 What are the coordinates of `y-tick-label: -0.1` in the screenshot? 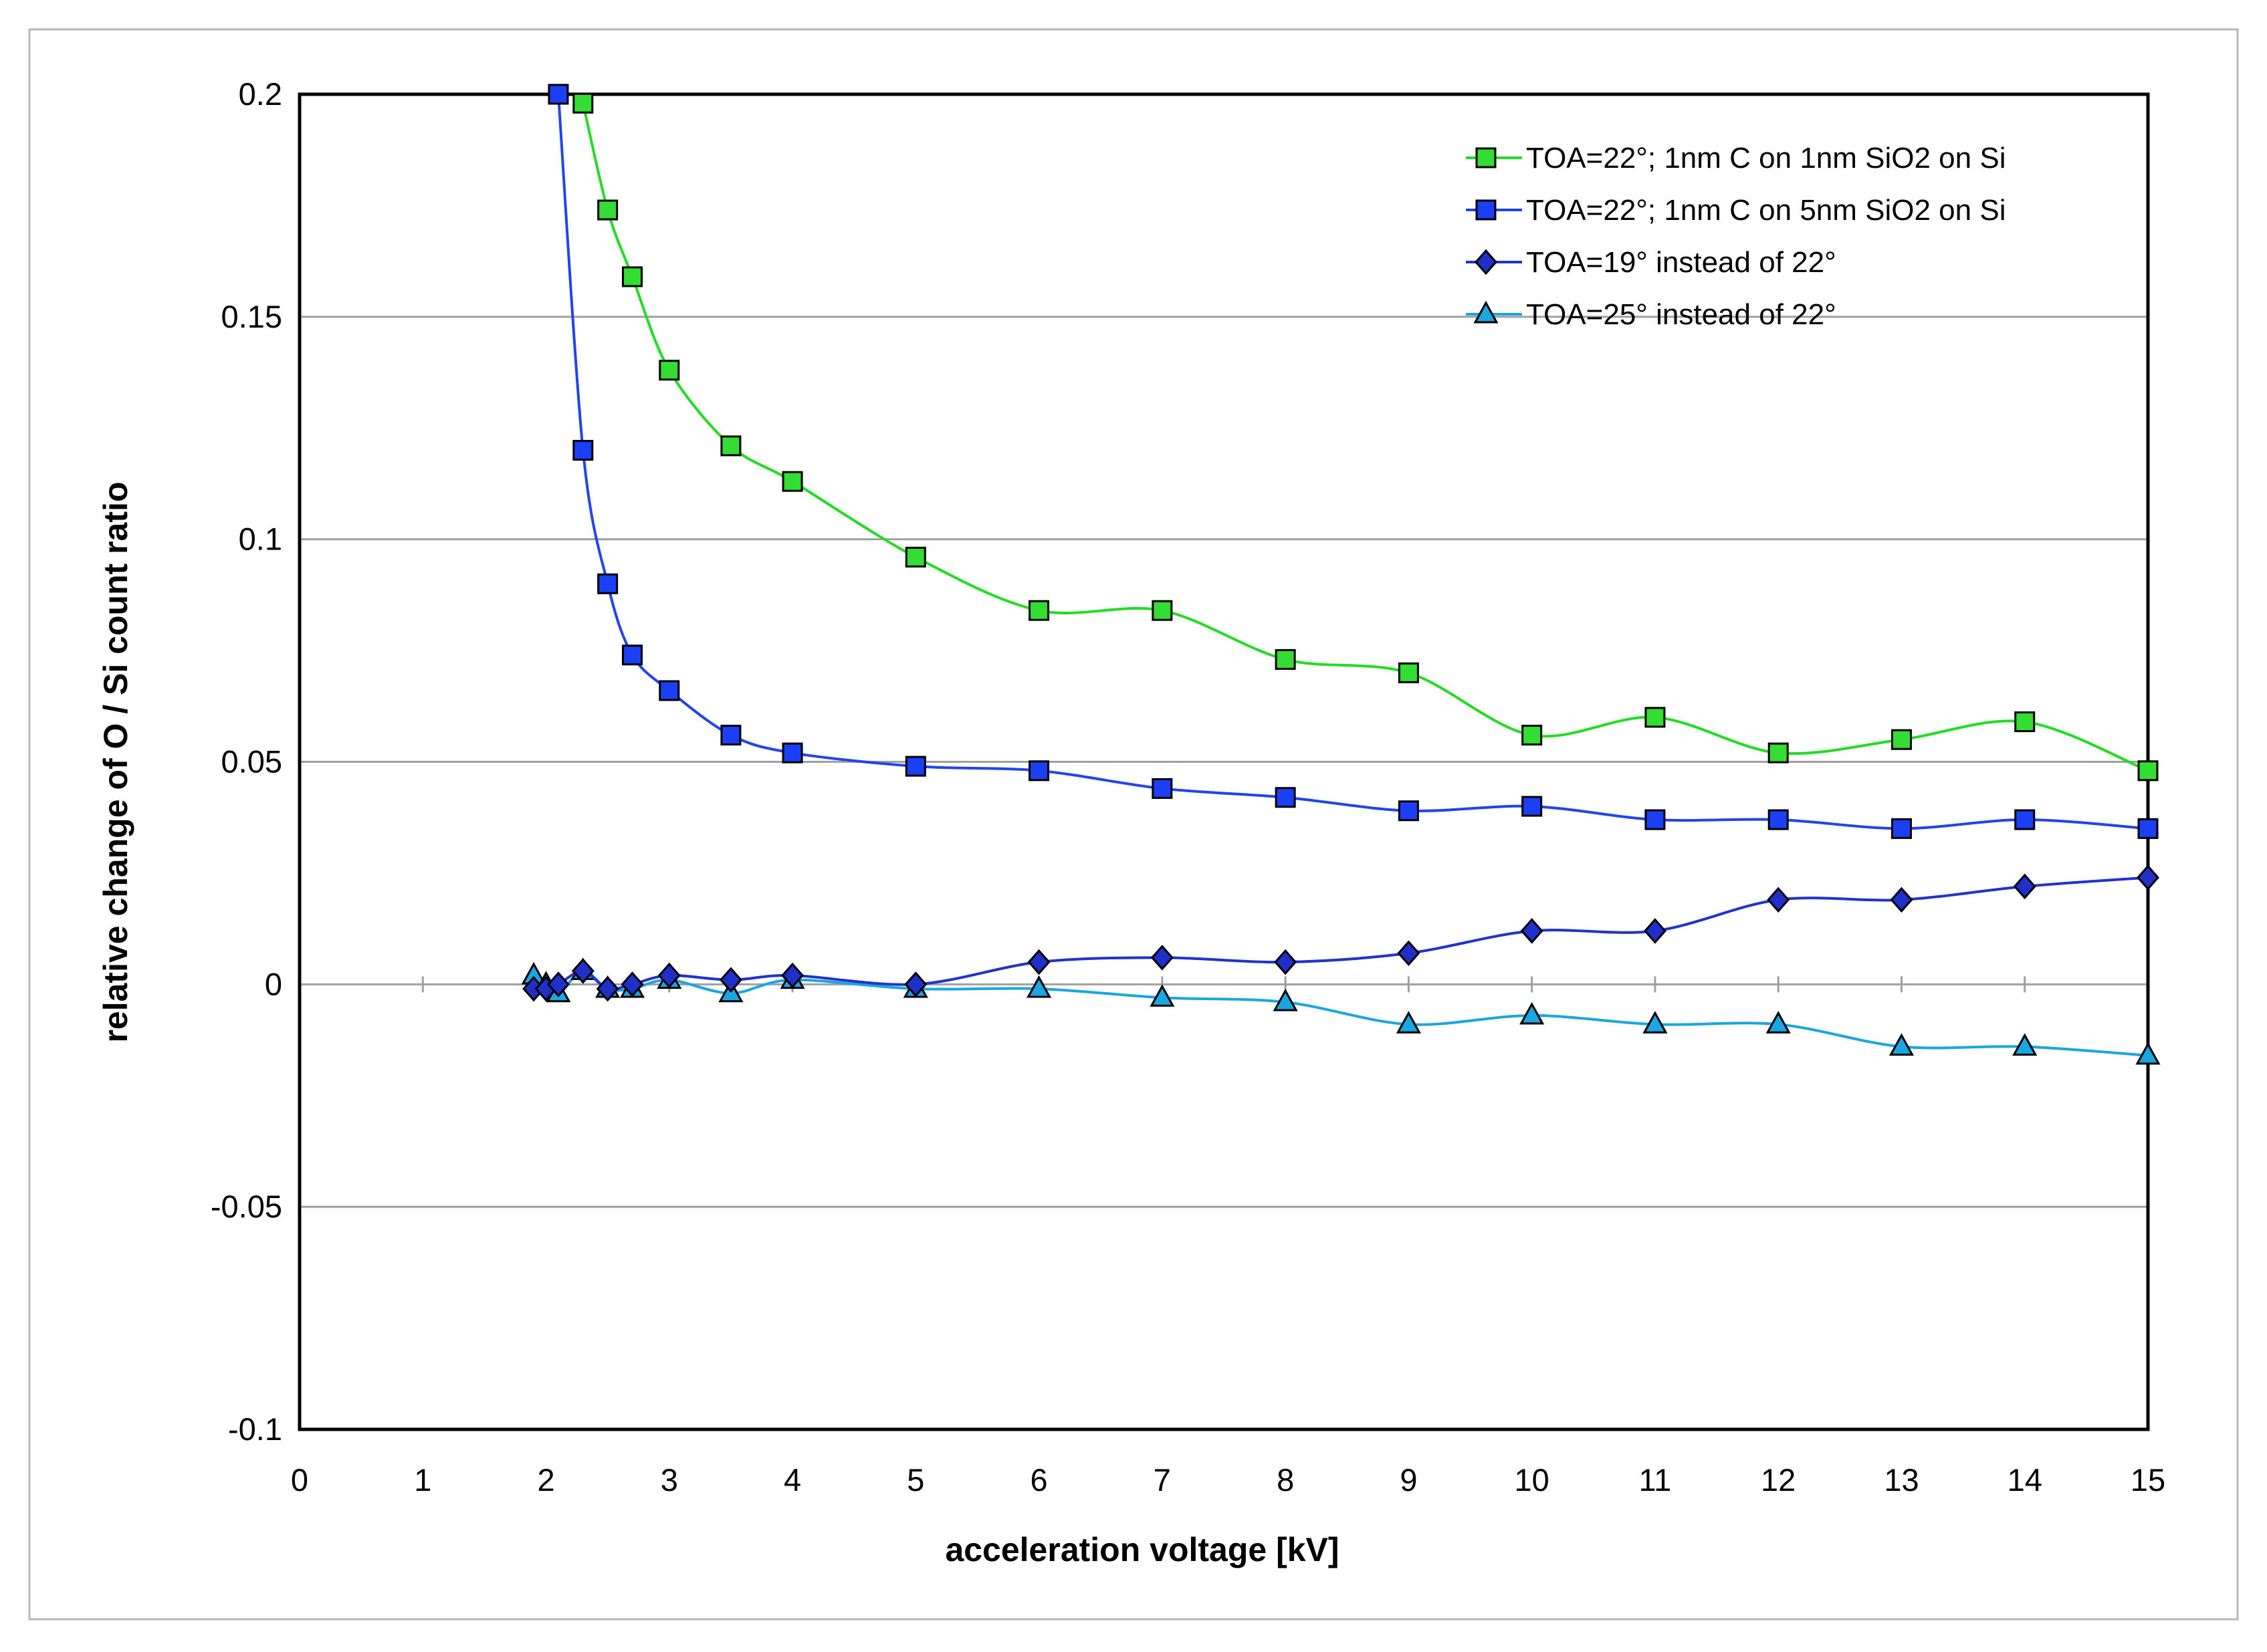 It's located at (255, 1429).